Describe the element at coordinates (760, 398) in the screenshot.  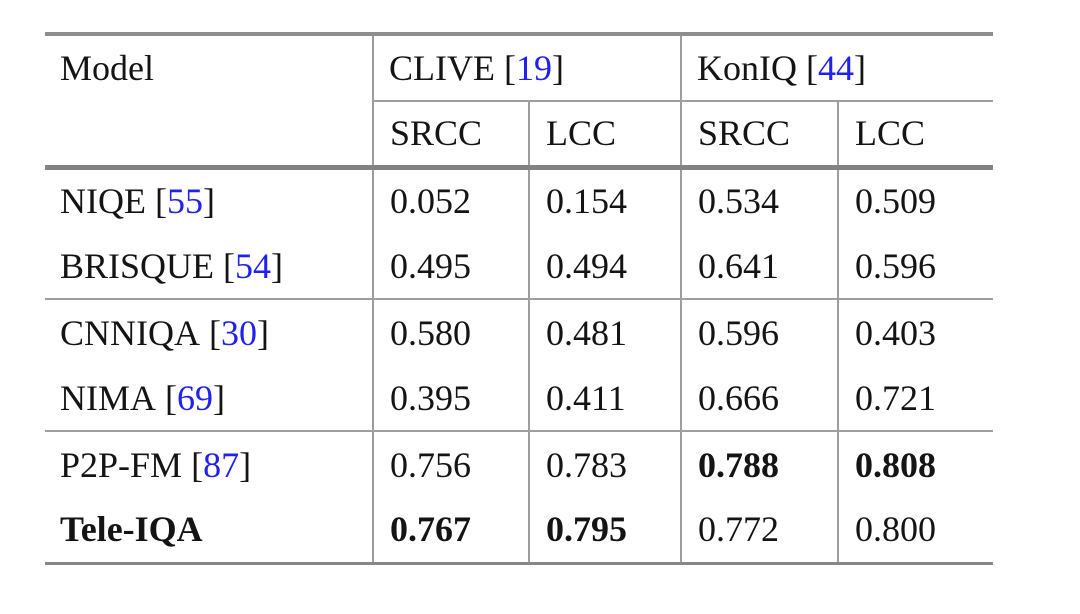
I see `cell-koniq-srcc: 0.666` at that location.